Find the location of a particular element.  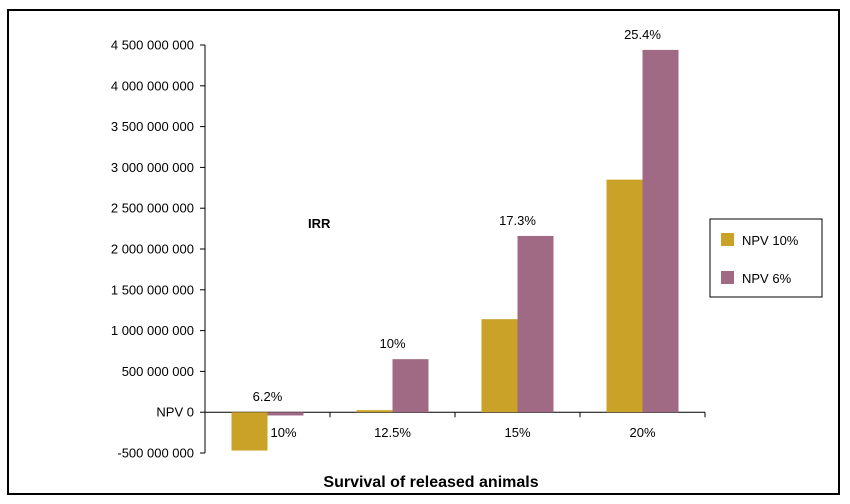

irr-label: 10% is located at coordinates (392, 343).